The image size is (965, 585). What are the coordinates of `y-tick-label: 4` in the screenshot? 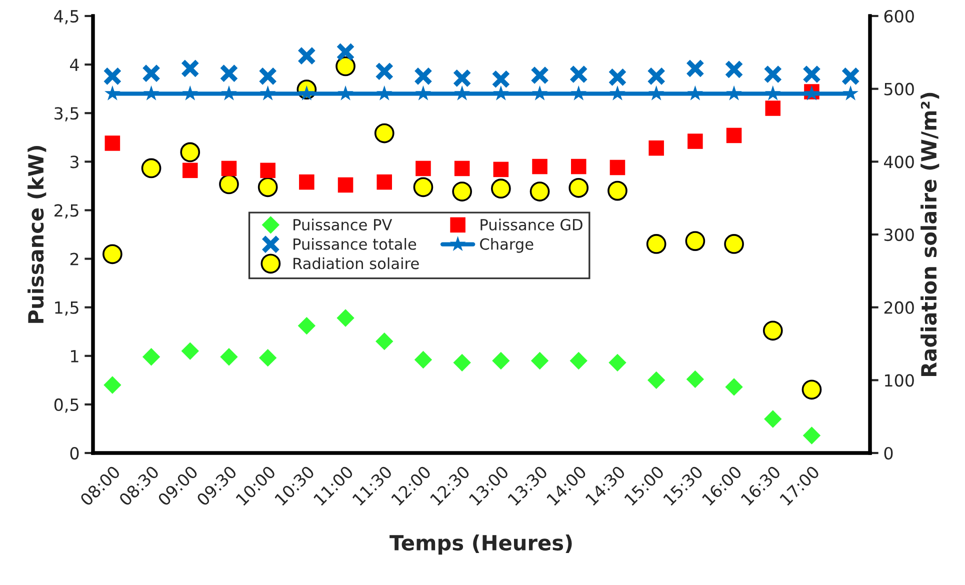 It's located at (74, 64).